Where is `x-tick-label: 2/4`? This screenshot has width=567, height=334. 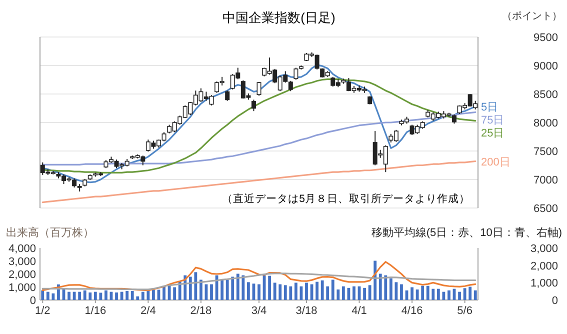
x-tick-label: 2/4 is located at coordinates (148, 311).